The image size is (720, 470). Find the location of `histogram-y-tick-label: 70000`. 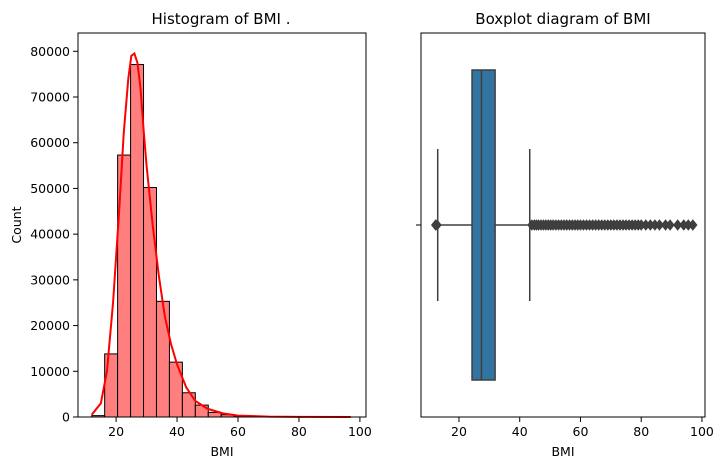

histogram-y-tick-label: 70000 is located at coordinates (50, 97).